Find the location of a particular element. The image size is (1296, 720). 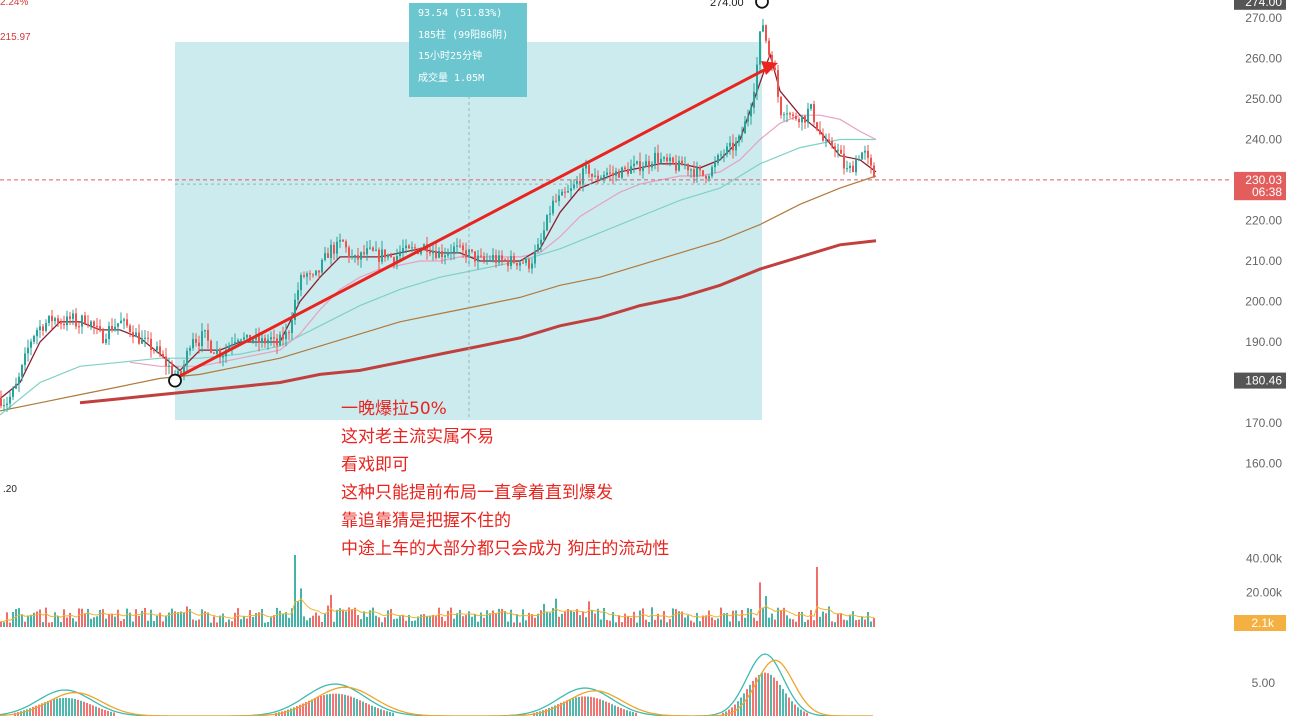

annotation-line: 看戏即可 is located at coordinates (375, 465).